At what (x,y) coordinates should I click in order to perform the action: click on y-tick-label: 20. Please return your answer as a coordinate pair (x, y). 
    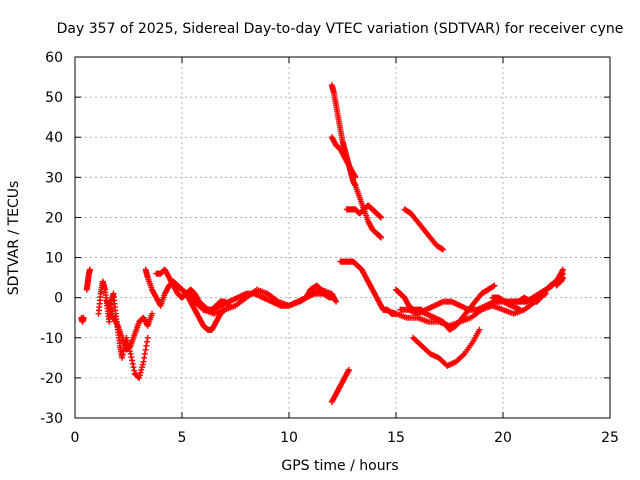
    Looking at the image, I should click on (54, 218).